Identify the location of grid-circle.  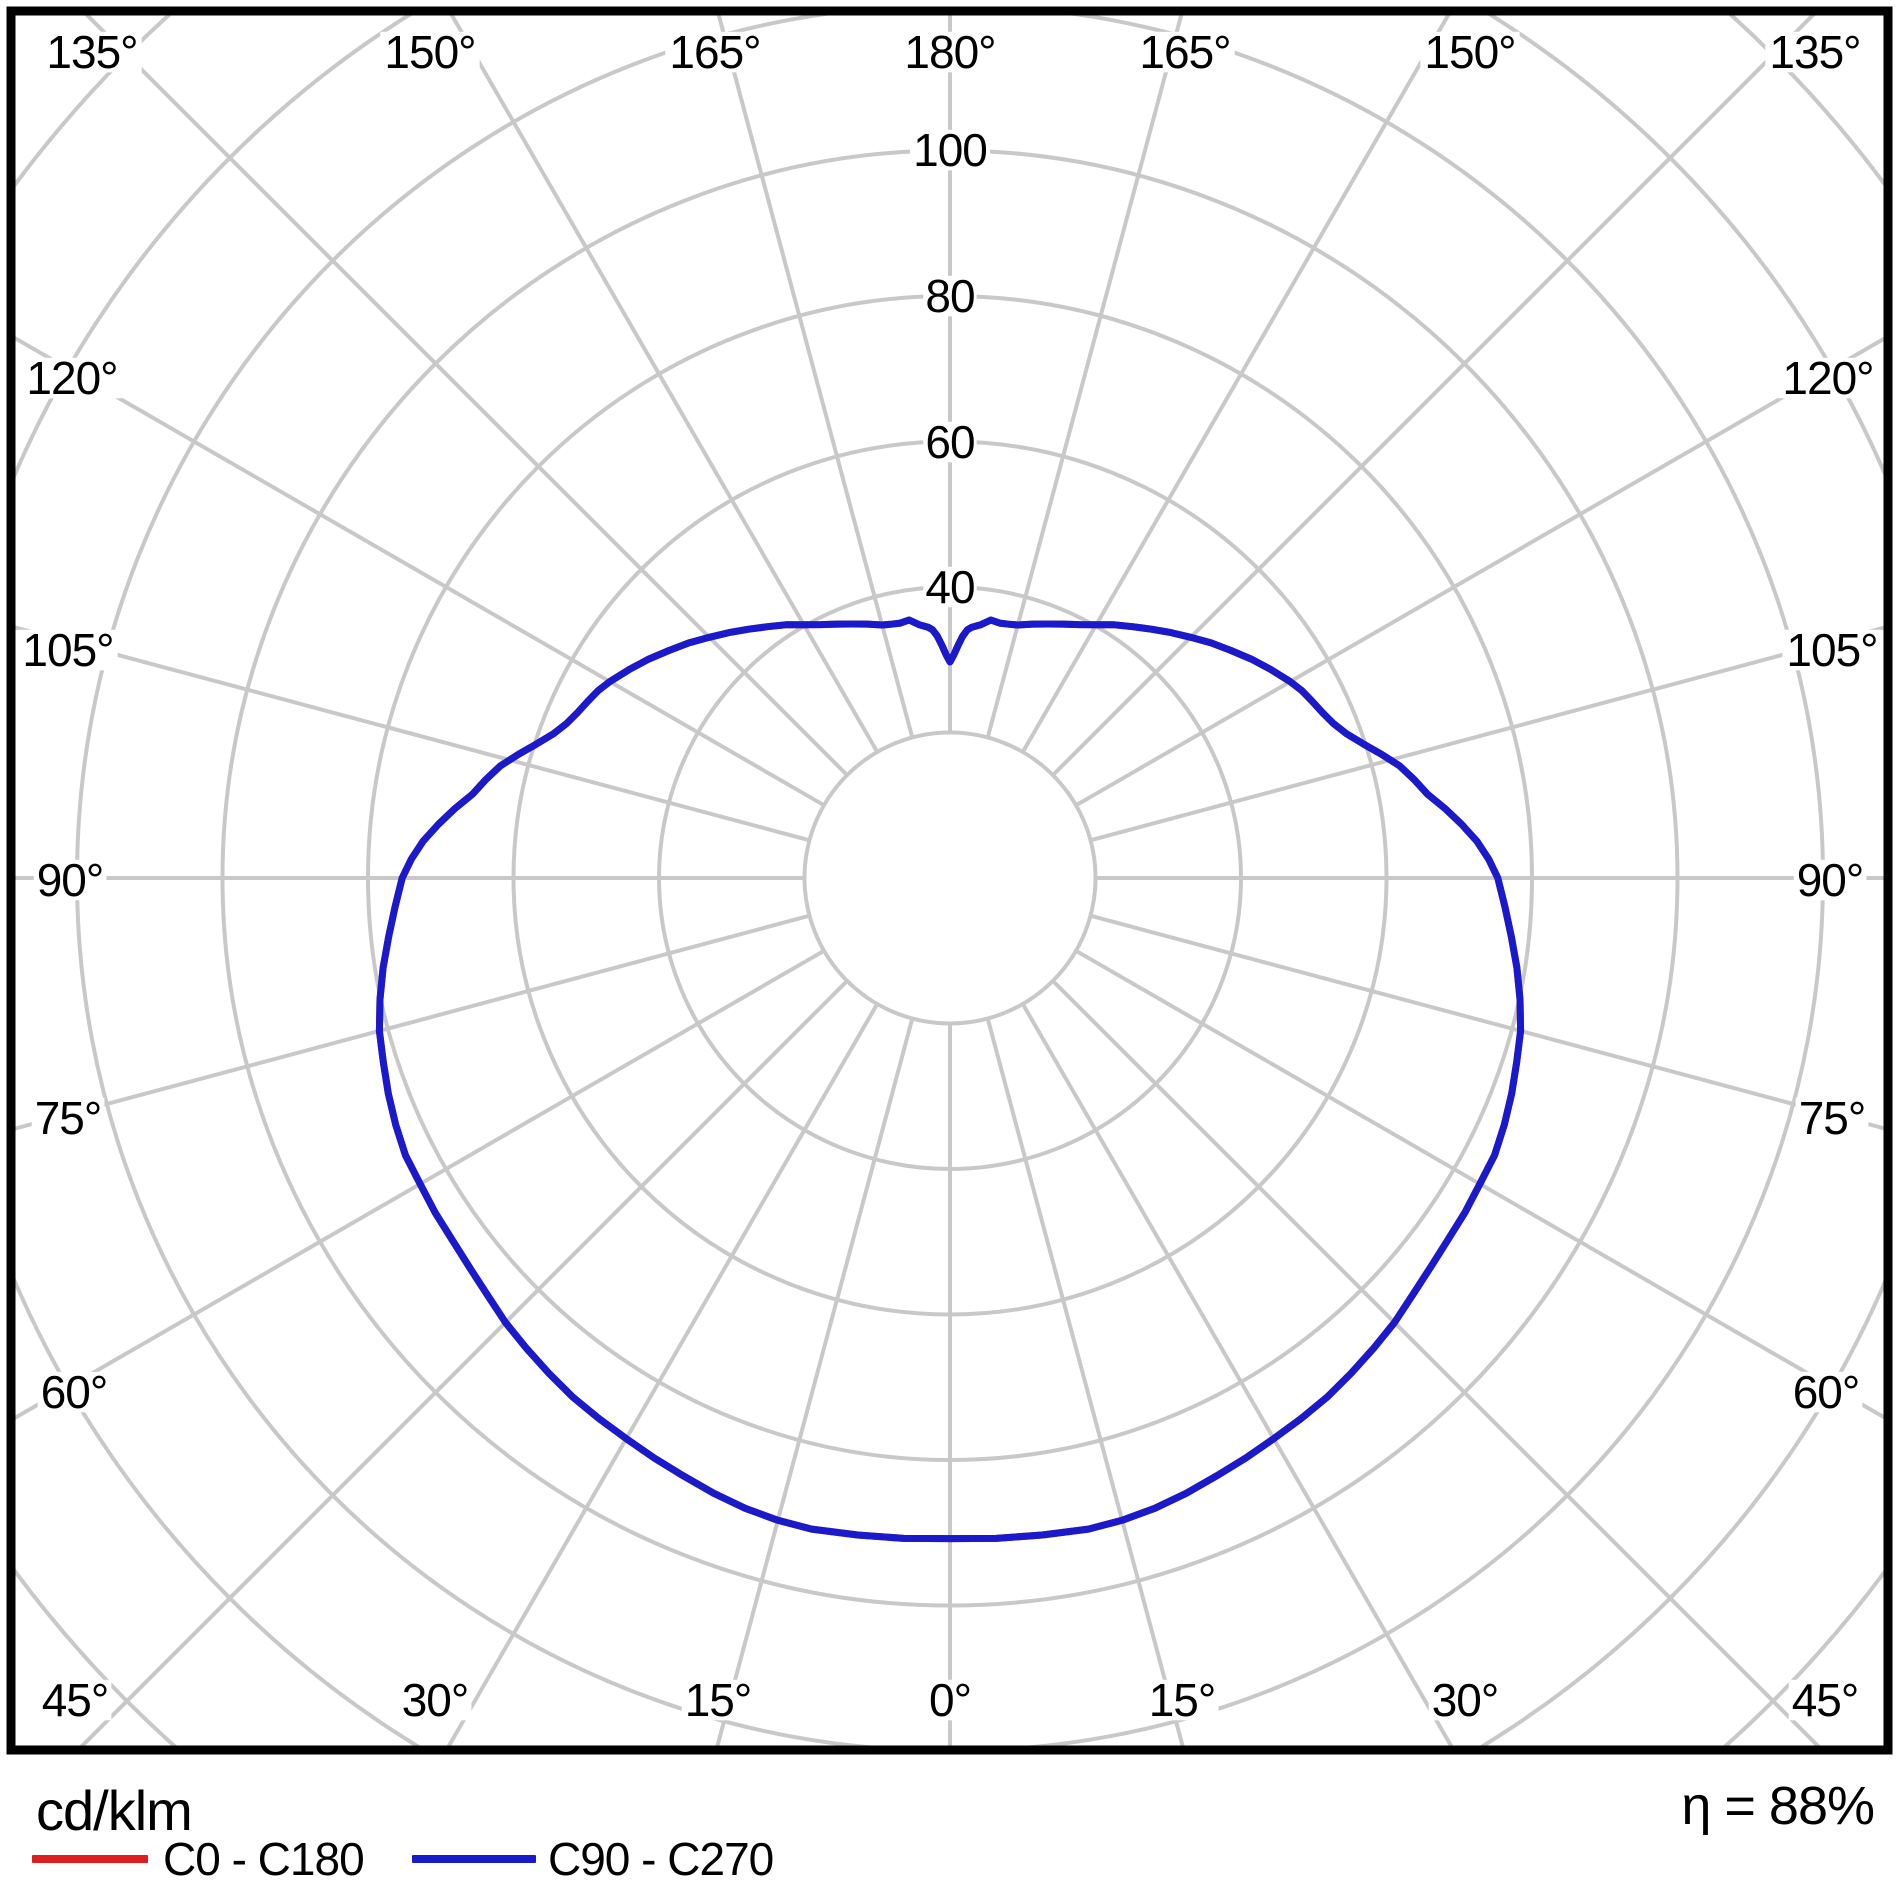
(950, 878).